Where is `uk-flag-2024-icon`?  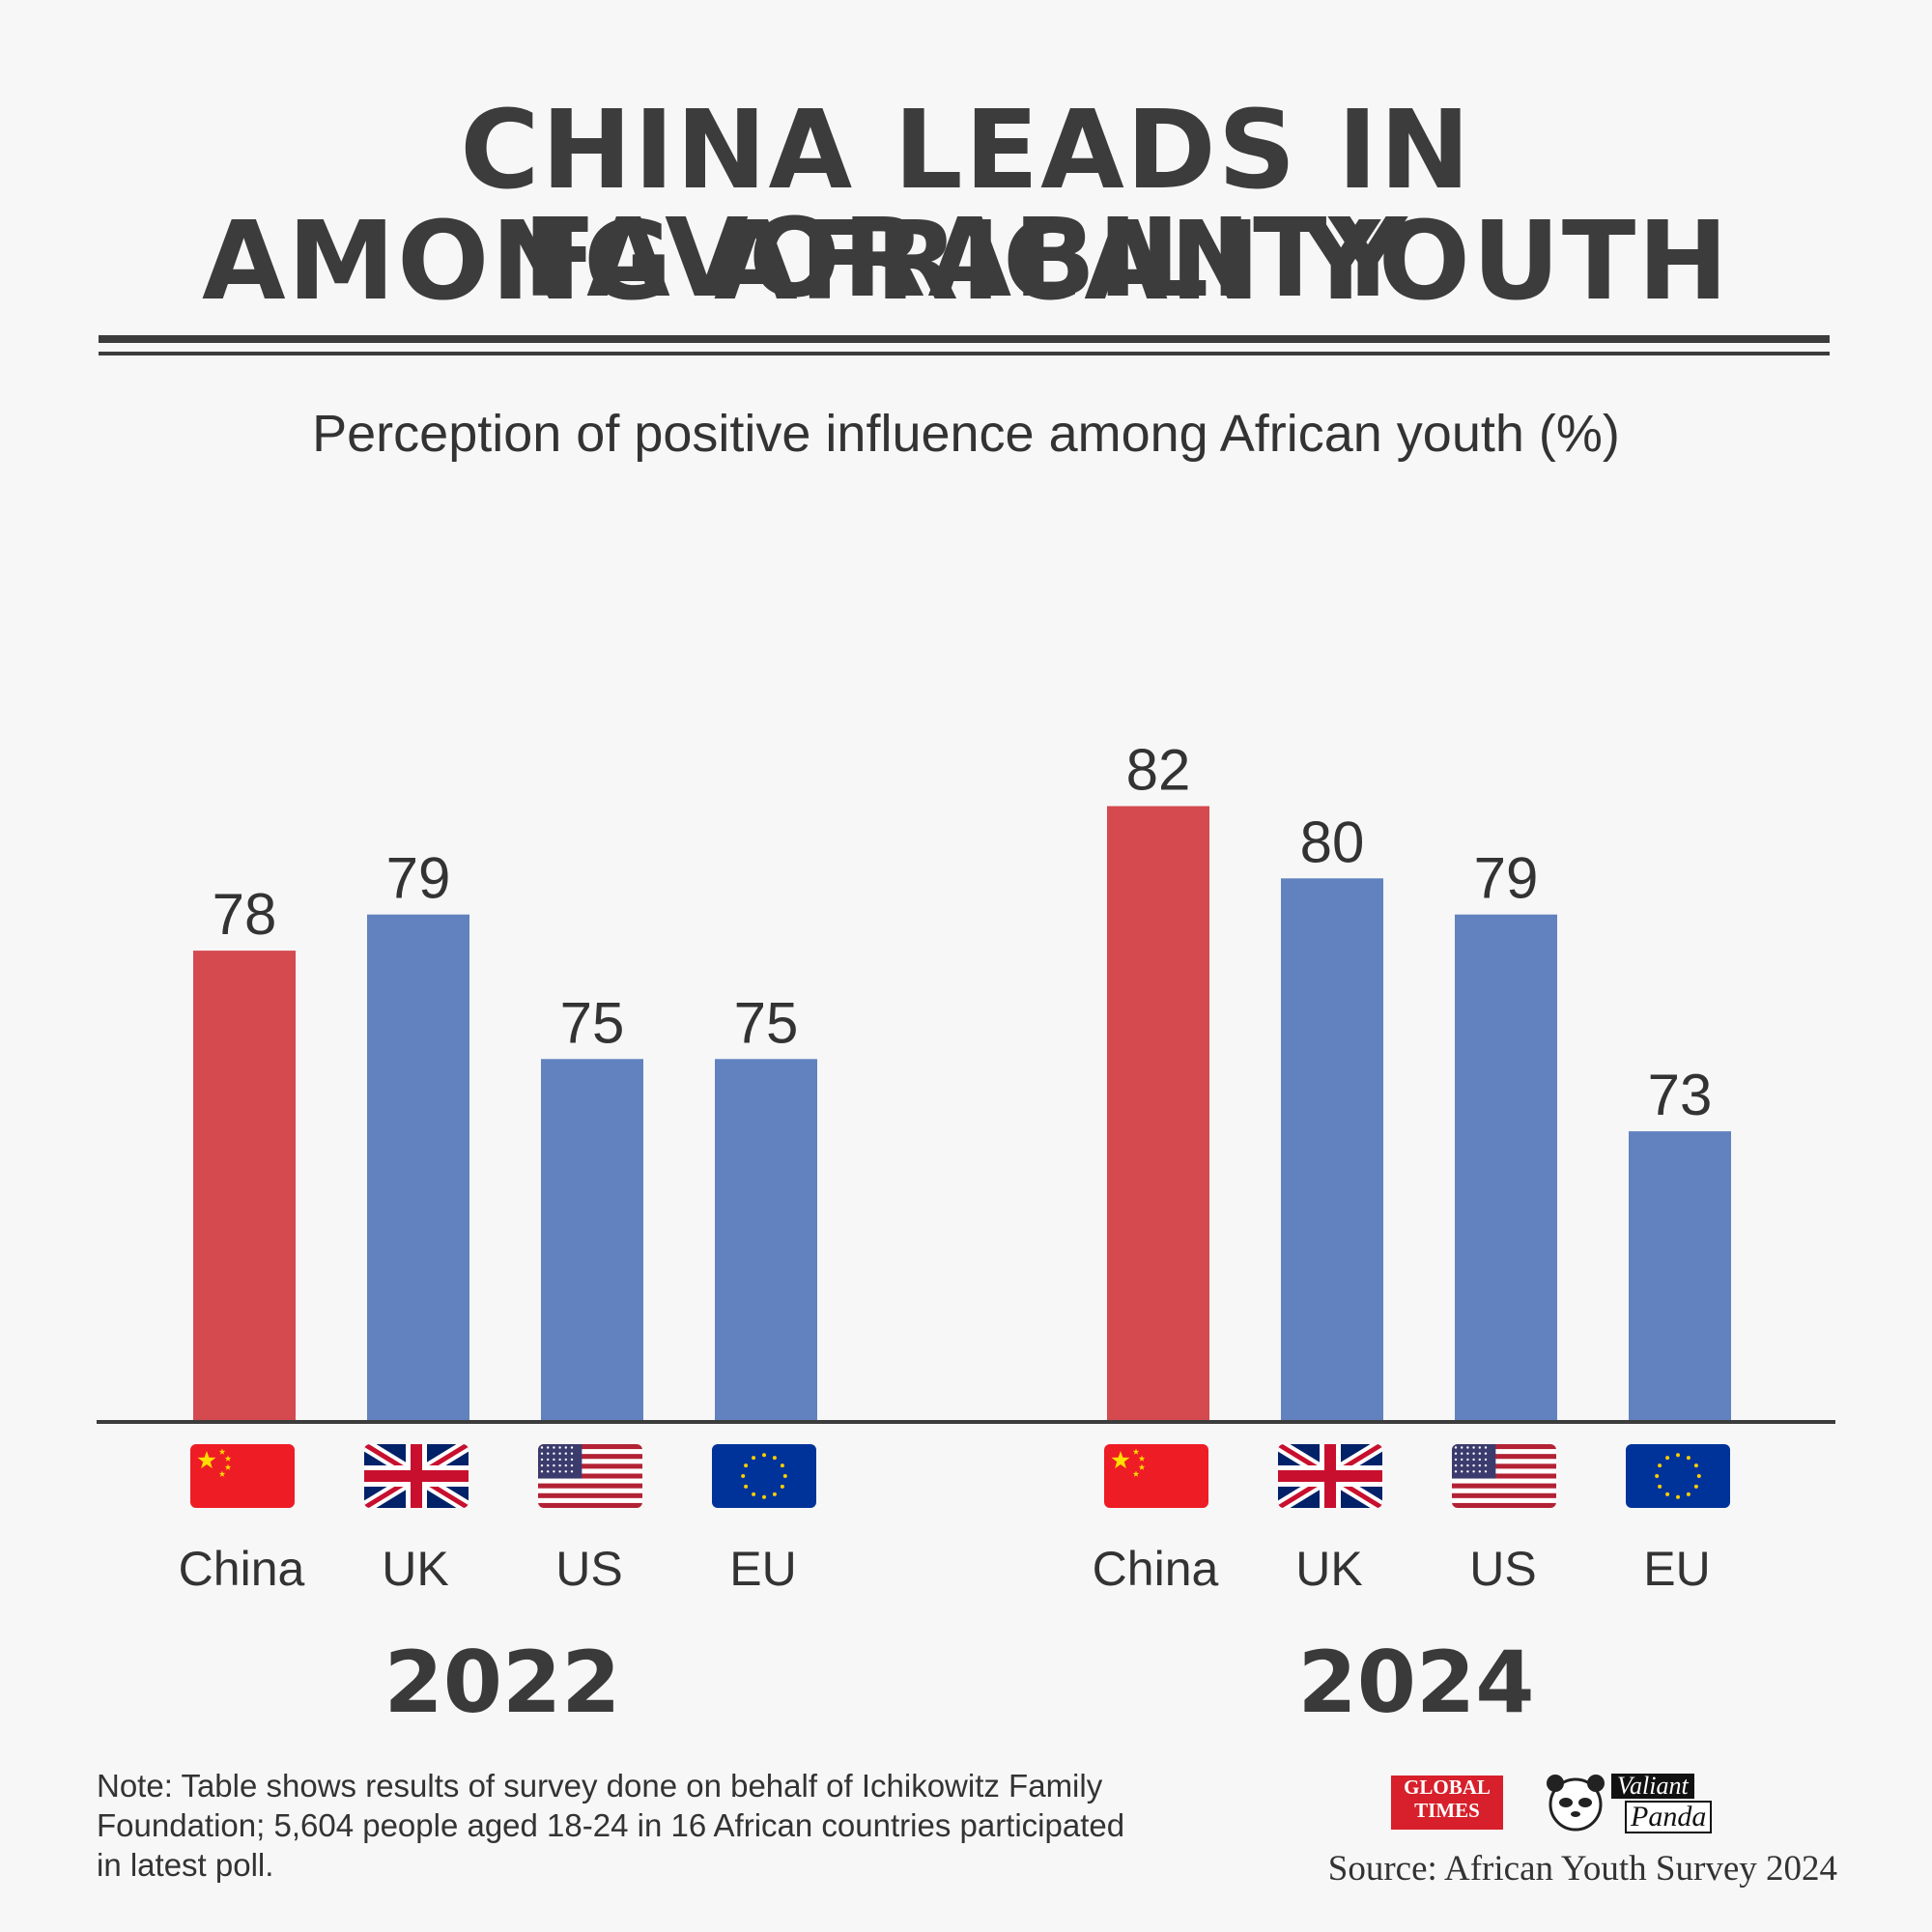
uk-flag-2024-icon is located at coordinates (1330, 1476).